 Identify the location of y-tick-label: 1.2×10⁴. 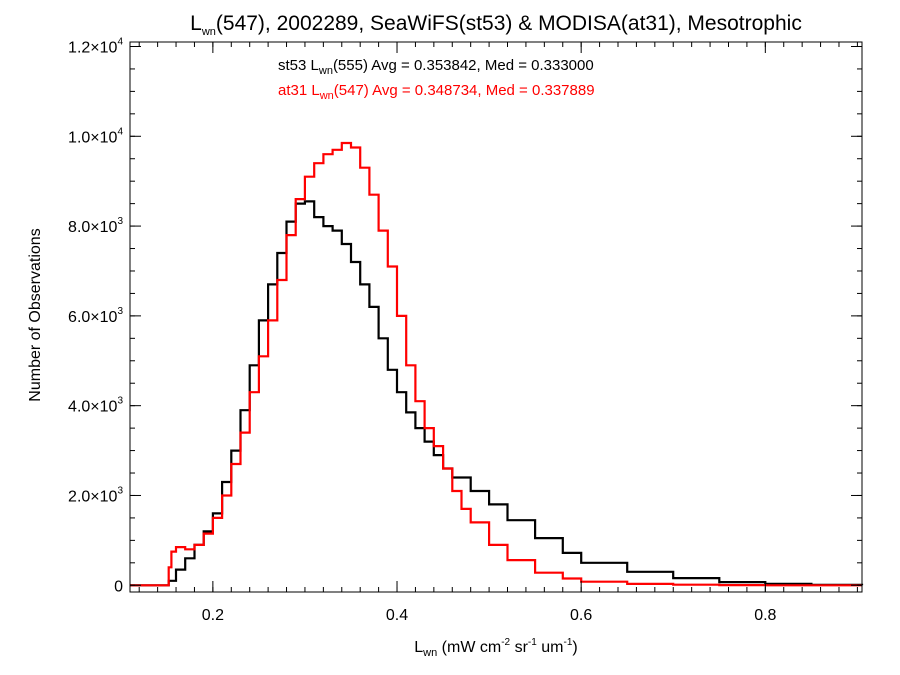
(95, 46).